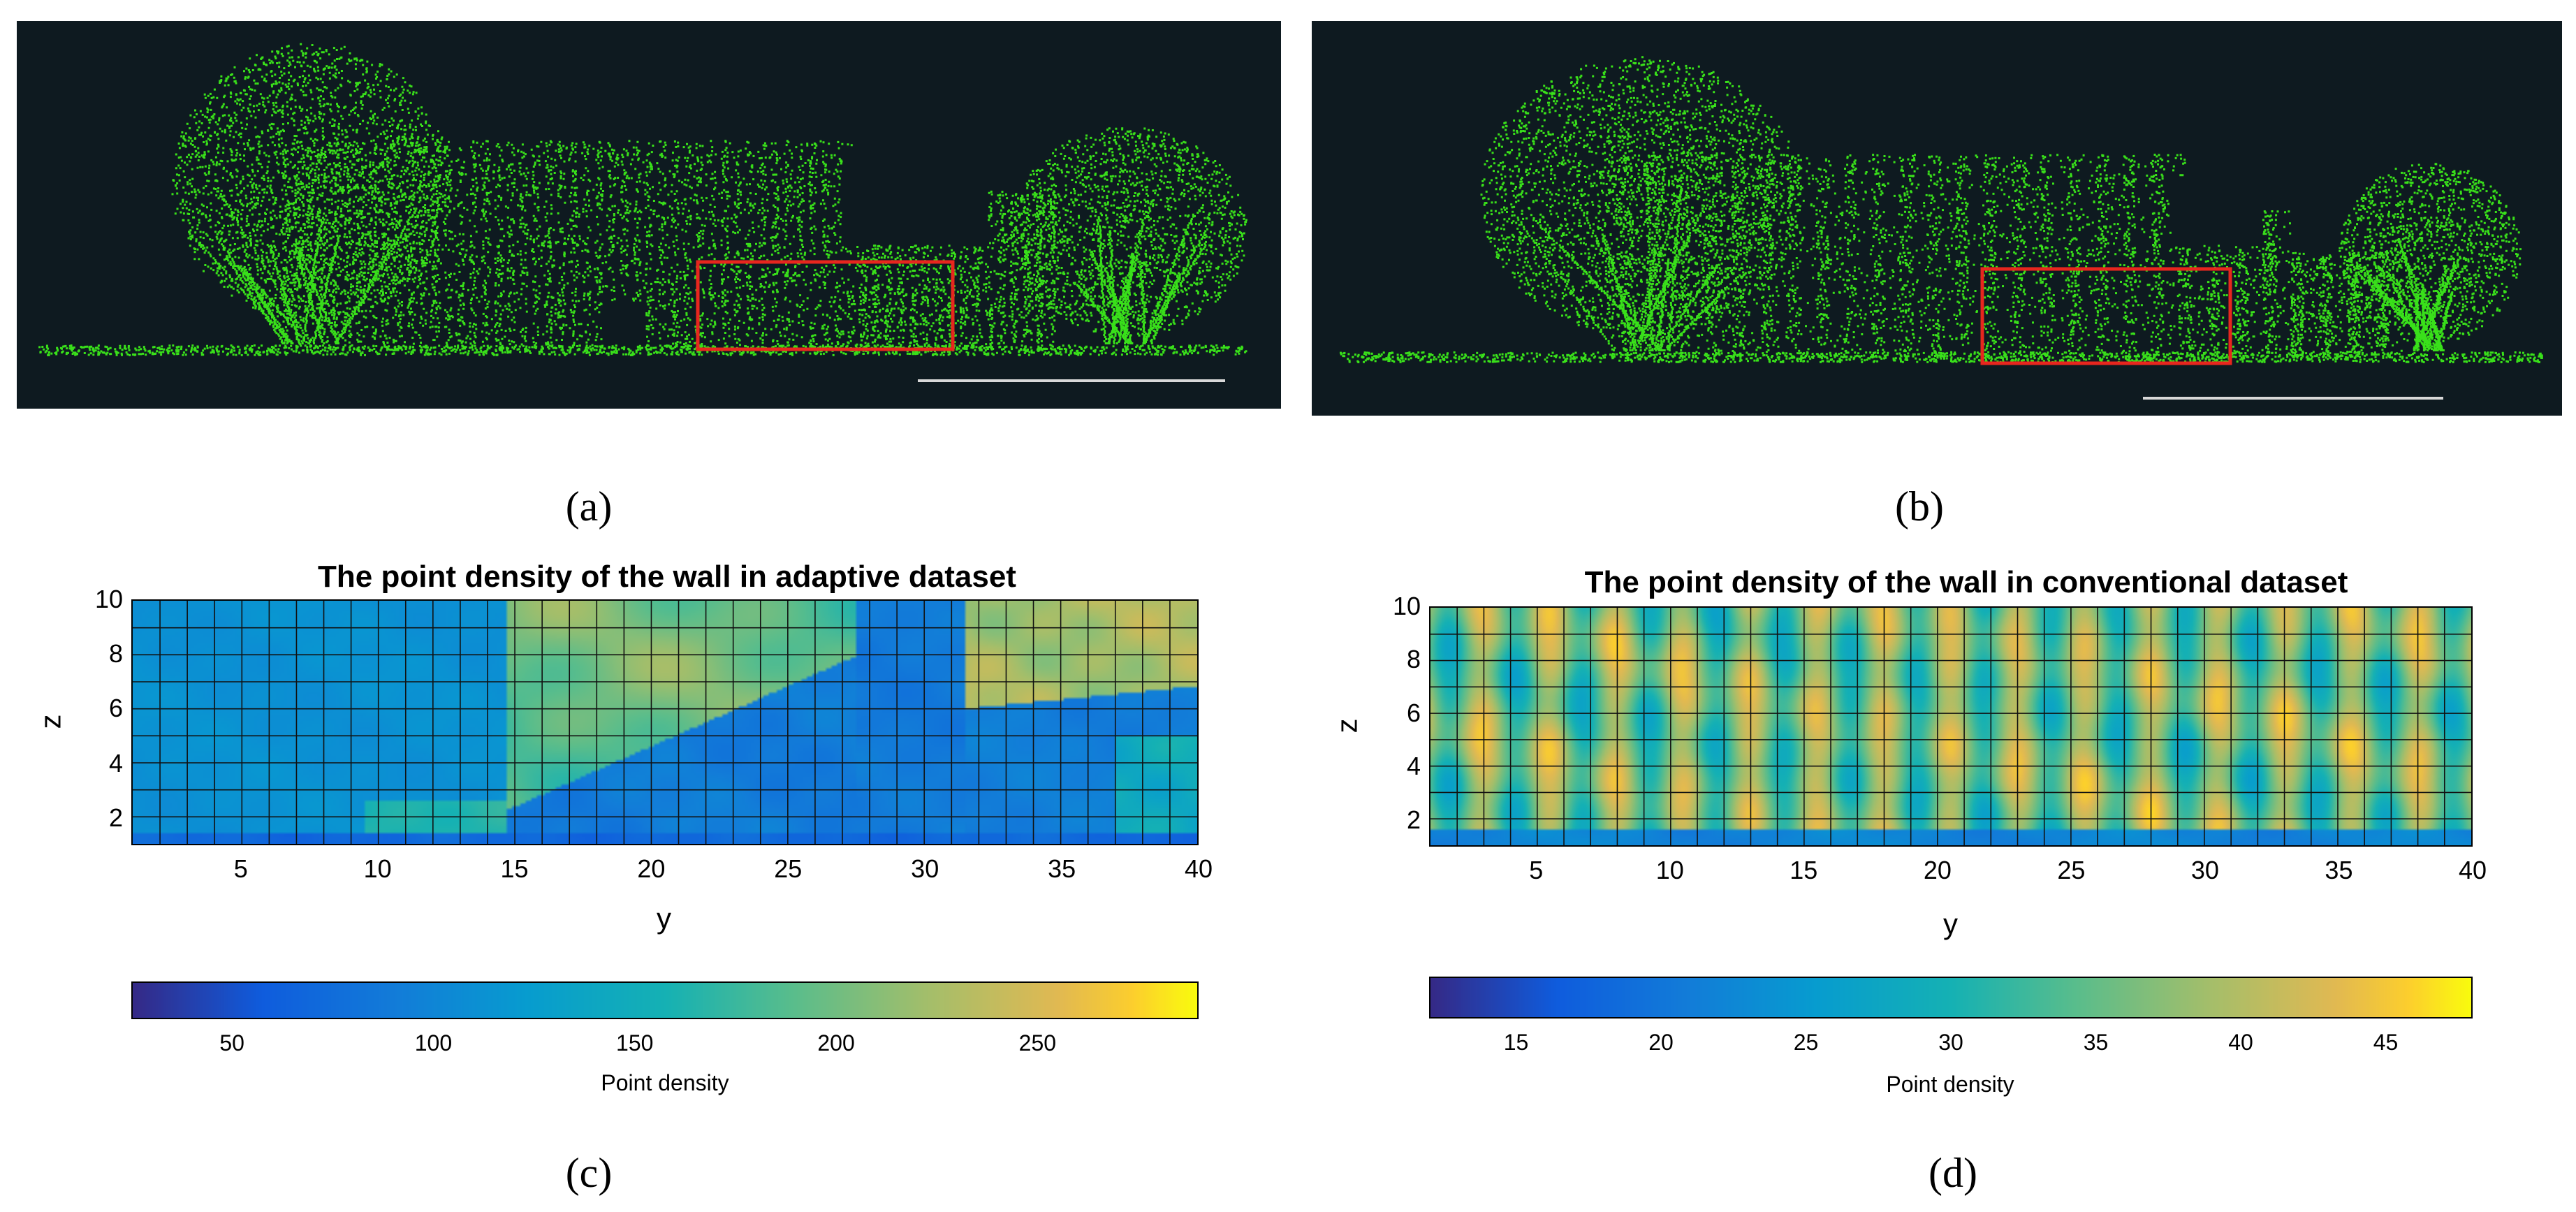  What do you see at coordinates (651, 869) in the screenshot?
I see `chart-c-xtick: 20` at bounding box center [651, 869].